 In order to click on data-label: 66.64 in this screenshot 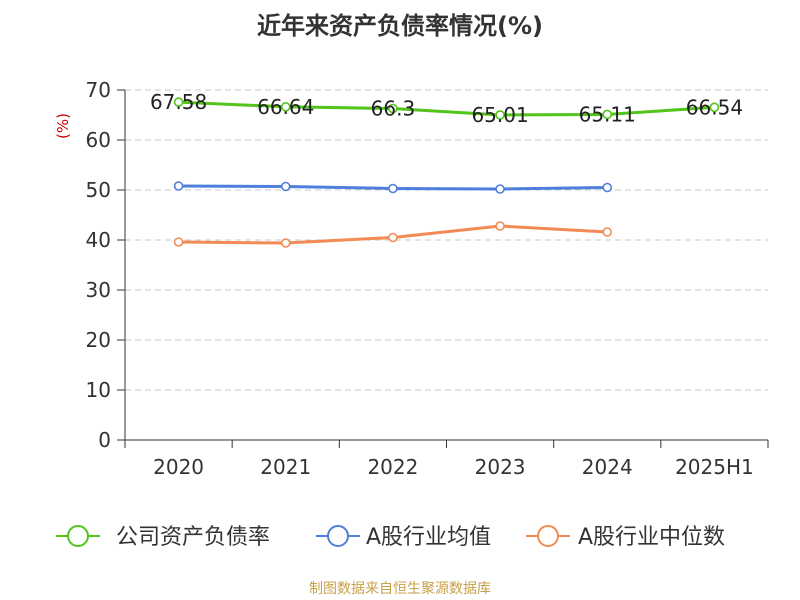, I will do `click(285, 107)`.